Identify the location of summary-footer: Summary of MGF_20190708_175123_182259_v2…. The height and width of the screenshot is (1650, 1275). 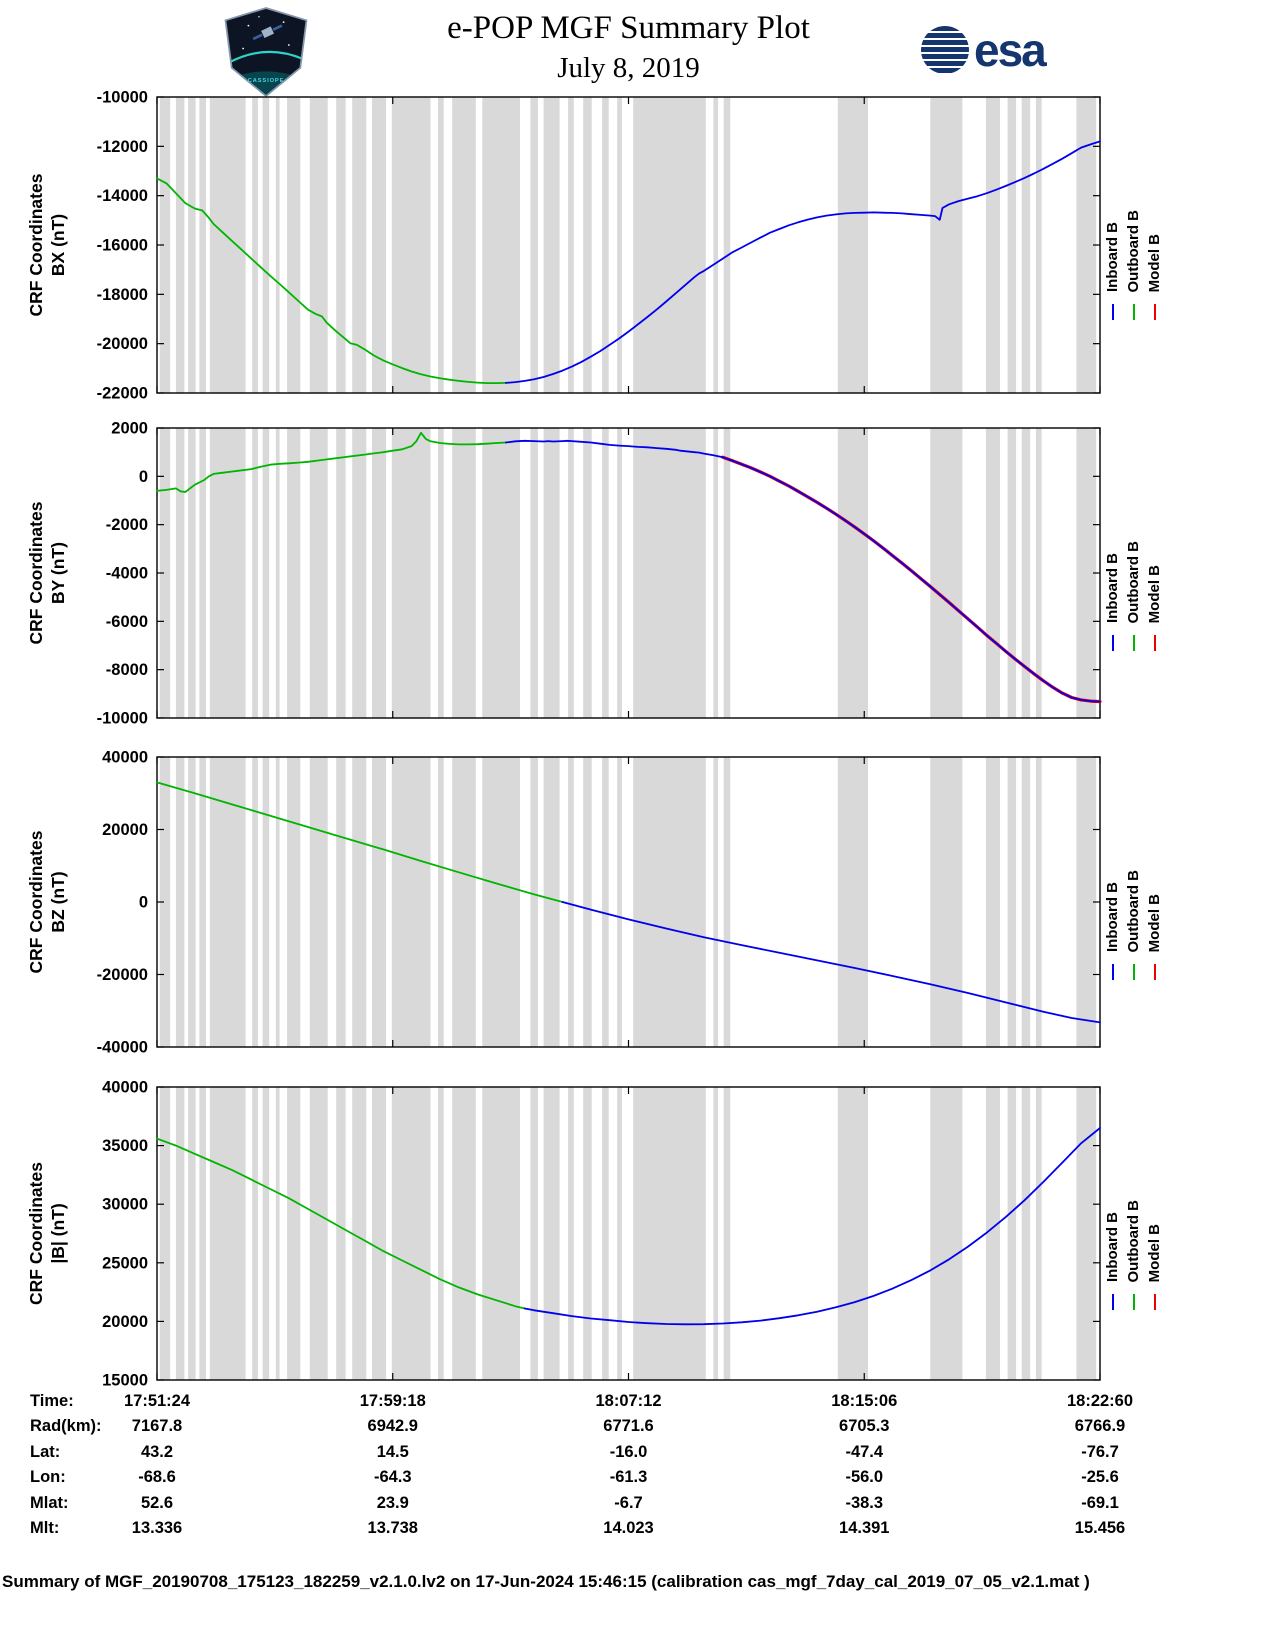
(546, 1581).